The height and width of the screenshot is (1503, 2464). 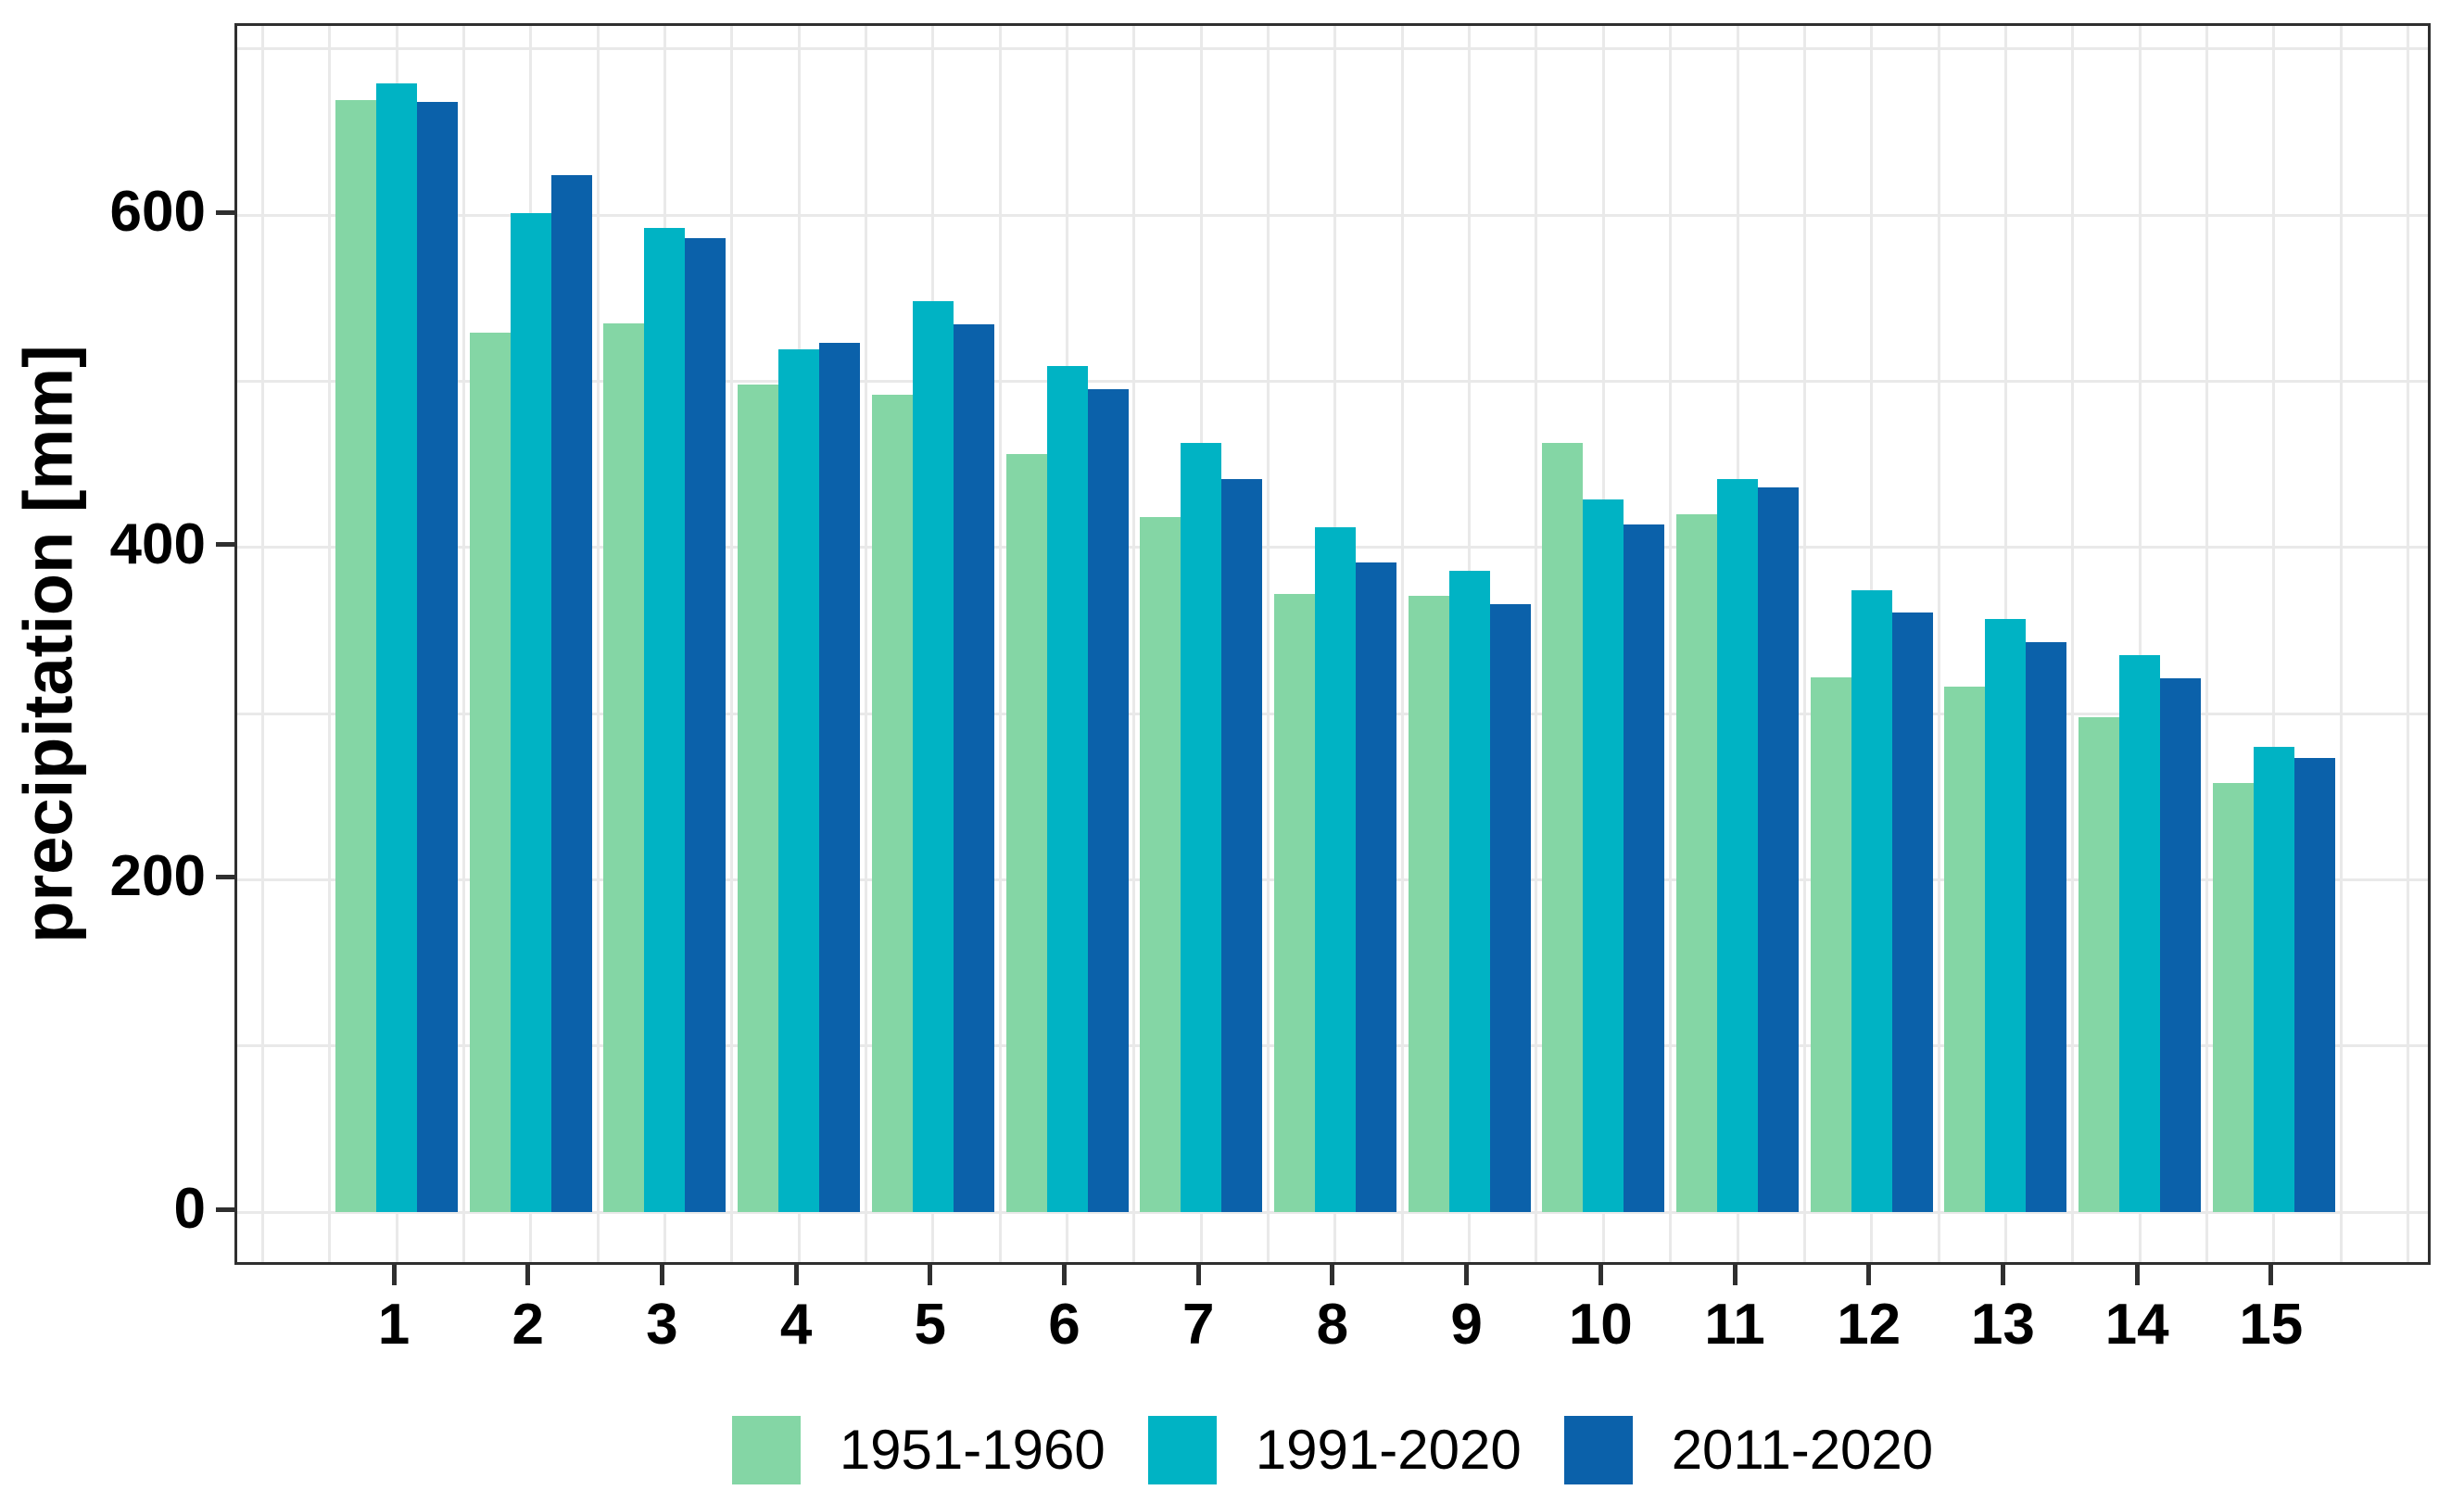 I want to click on bar-1951-1960-cat9, so click(x=1429, y=904).